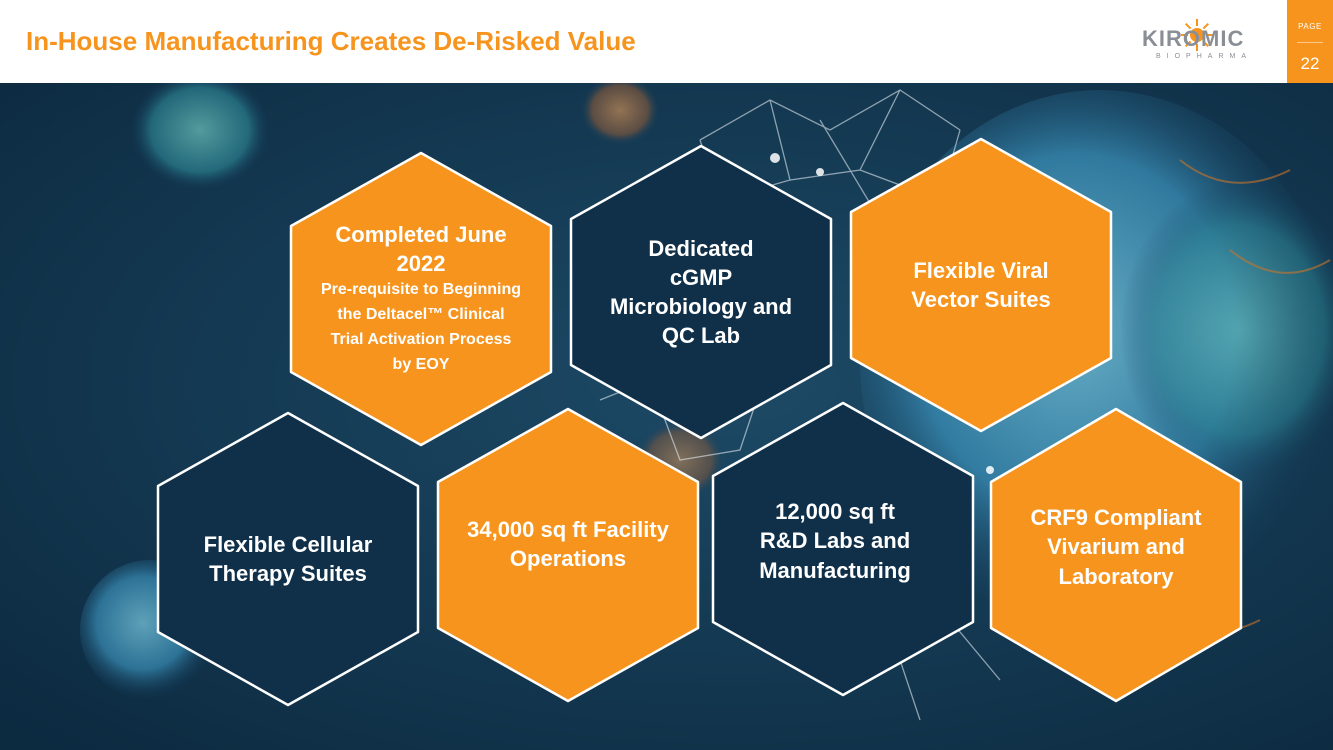  I want to click on completed-heading-line-1: Completed June, so click(421, 235).